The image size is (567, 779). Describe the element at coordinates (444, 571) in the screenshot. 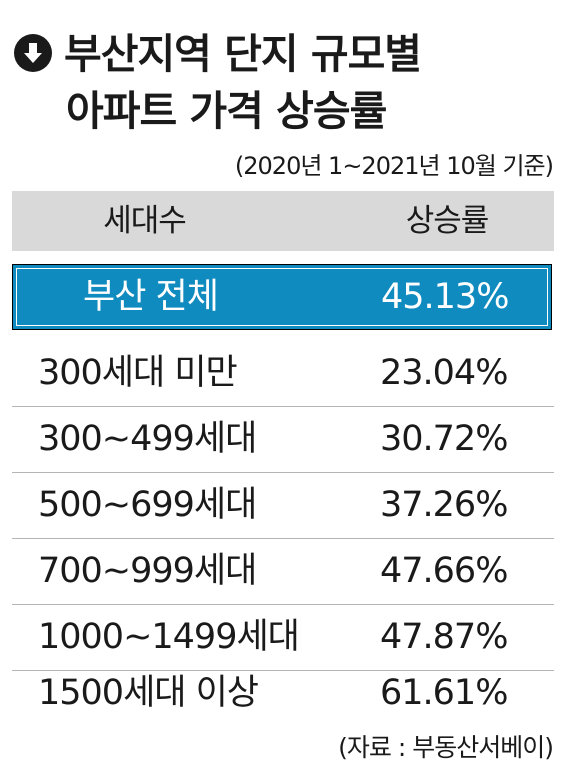

I see `row-value: 47.66%` at that location.